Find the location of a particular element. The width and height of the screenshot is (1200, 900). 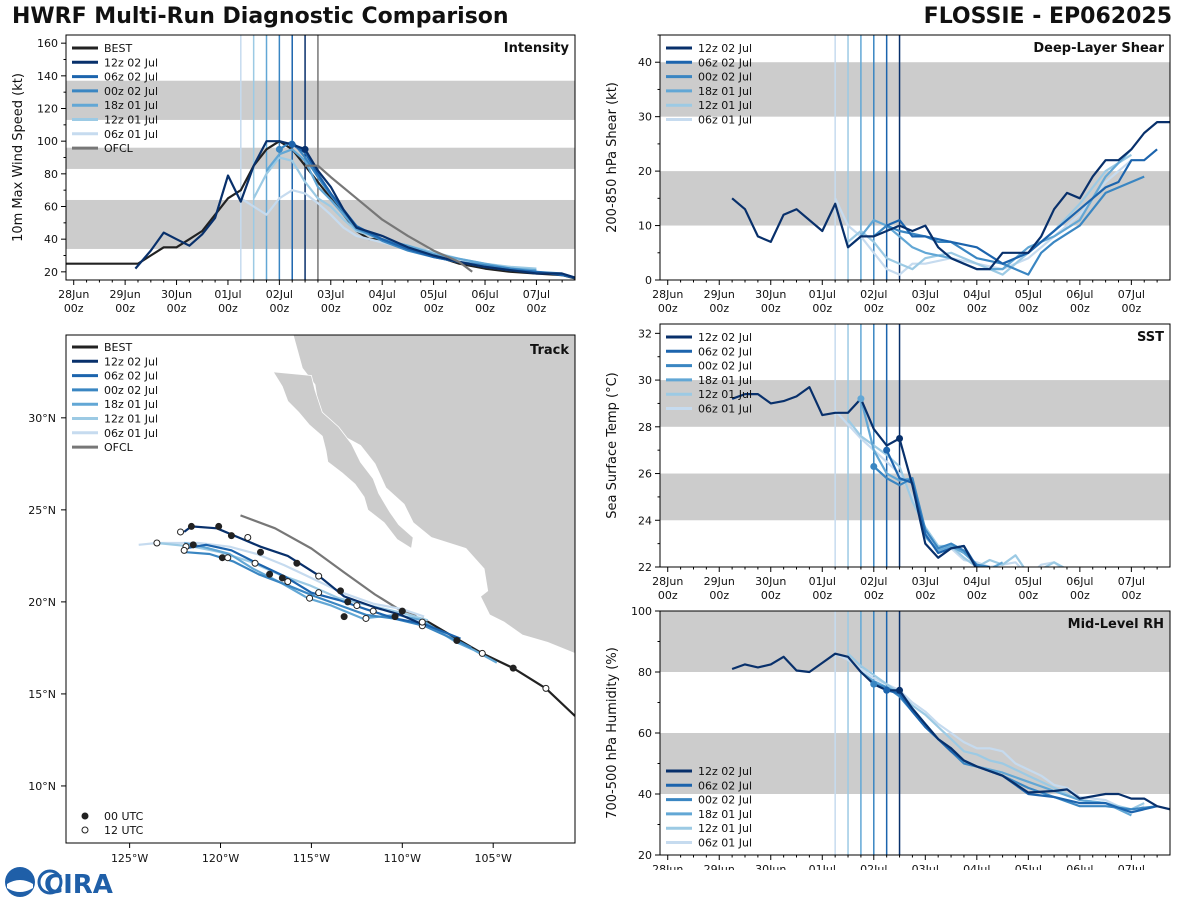

y-tick-label: 100 is located at coordinates (47, 141).